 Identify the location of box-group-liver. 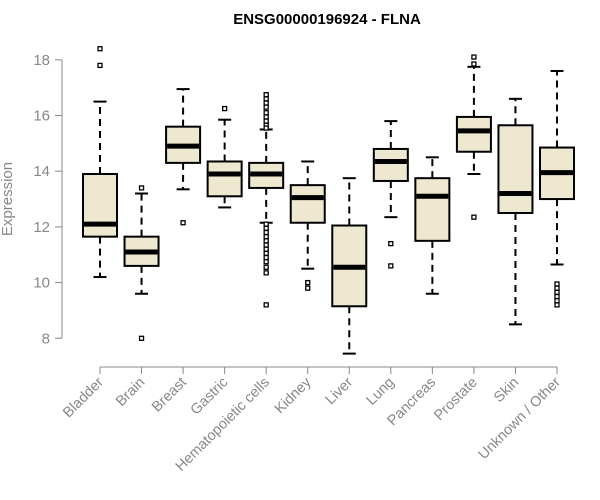
(349, 266).